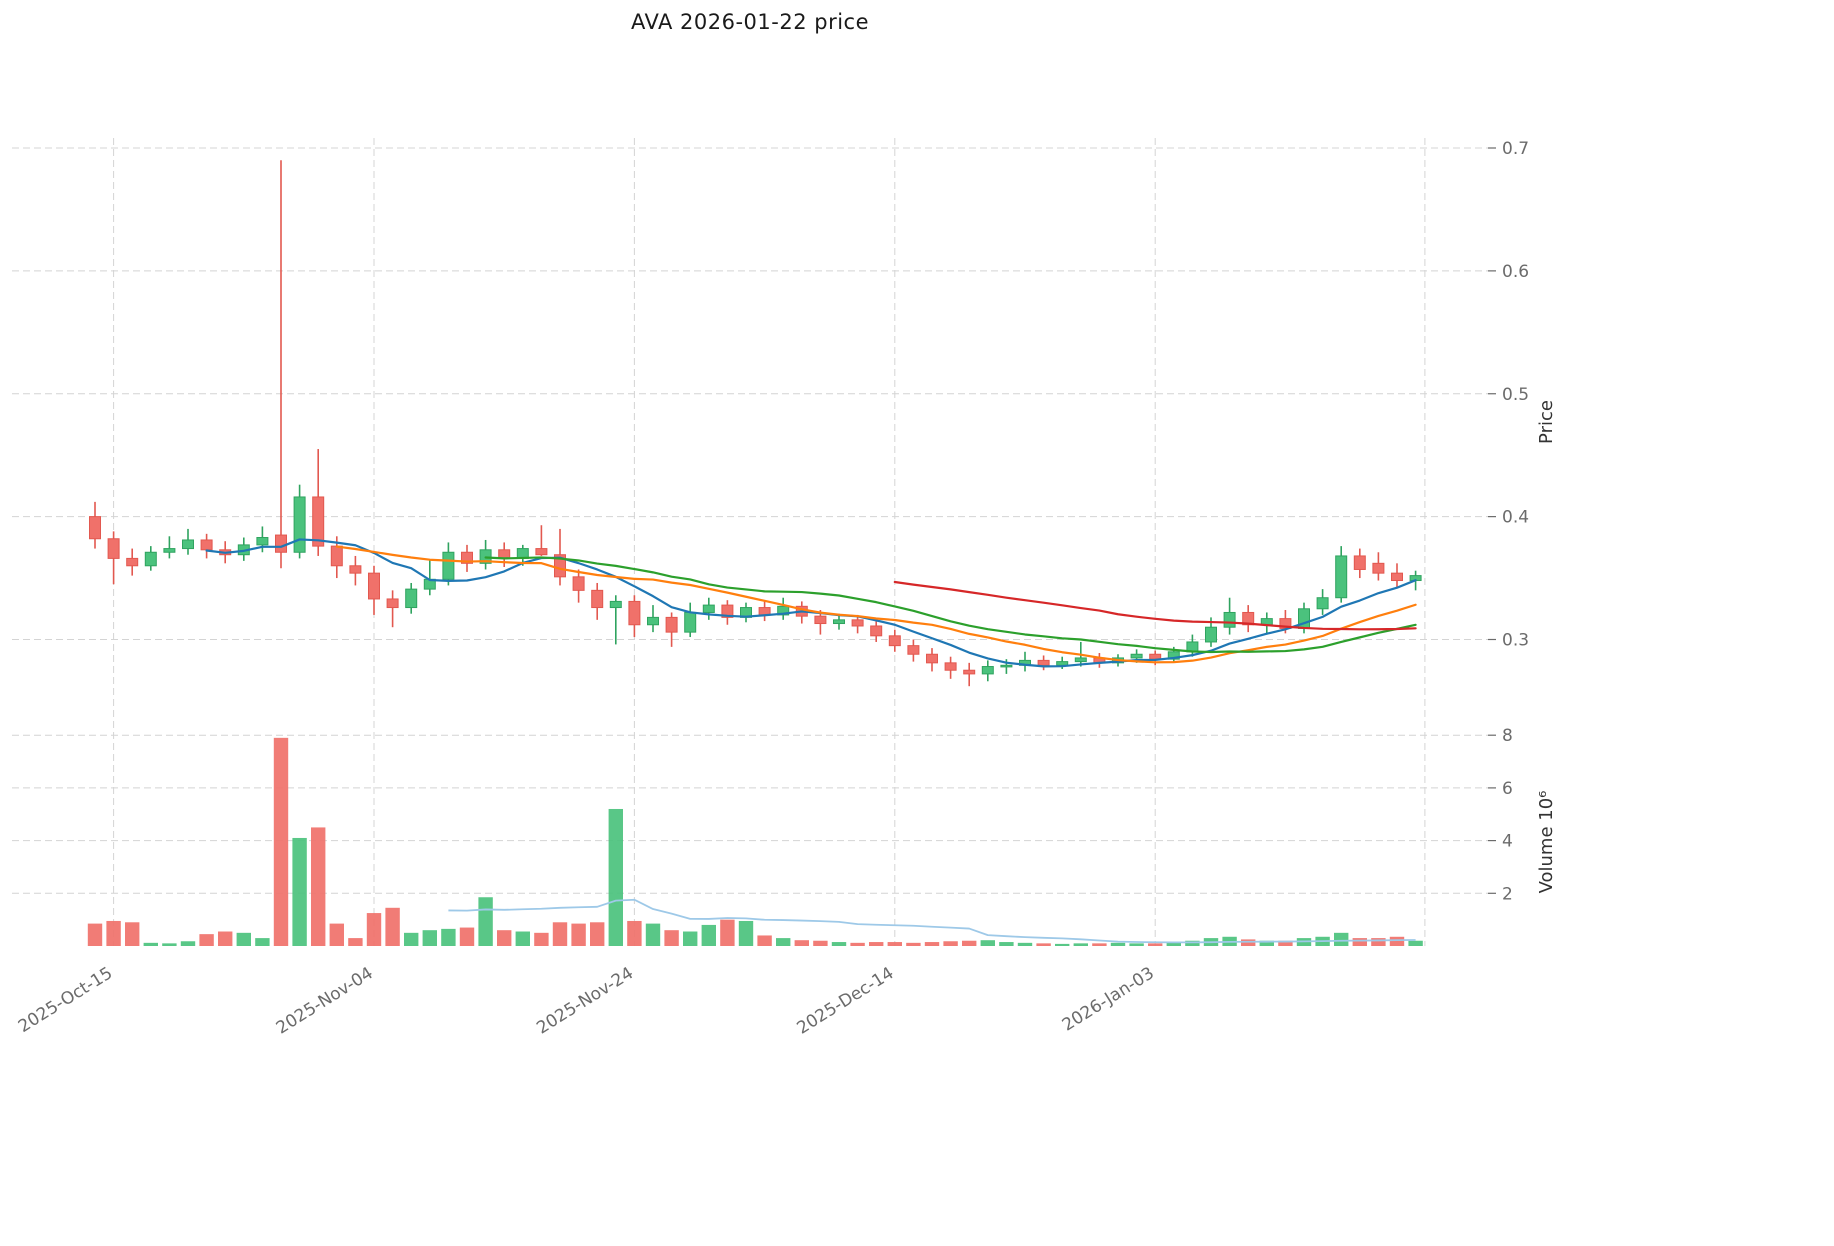  Describe the element at coordinates (1546, 422) in the screenshot. I see `price-axis-label: Price` at that location.